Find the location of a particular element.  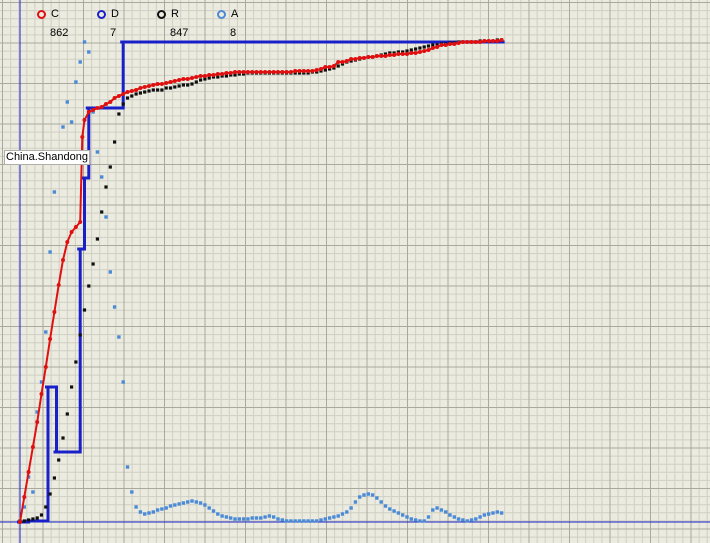

legend-label-d: D is located at coordinates (115, 14).